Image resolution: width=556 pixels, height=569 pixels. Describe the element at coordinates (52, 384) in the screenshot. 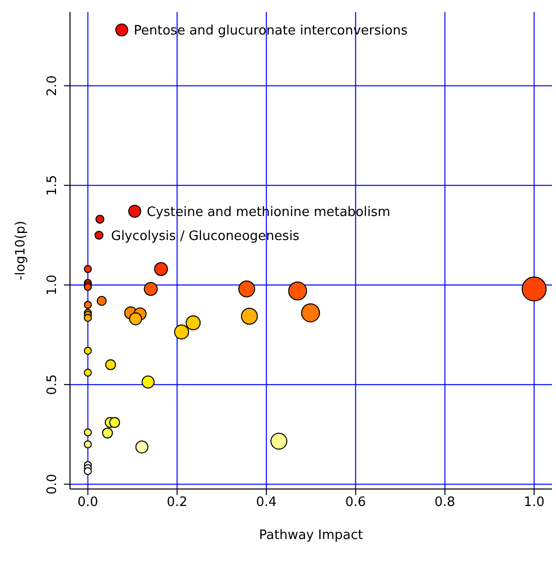

I see `y-tick-label: 0.5` at that location.